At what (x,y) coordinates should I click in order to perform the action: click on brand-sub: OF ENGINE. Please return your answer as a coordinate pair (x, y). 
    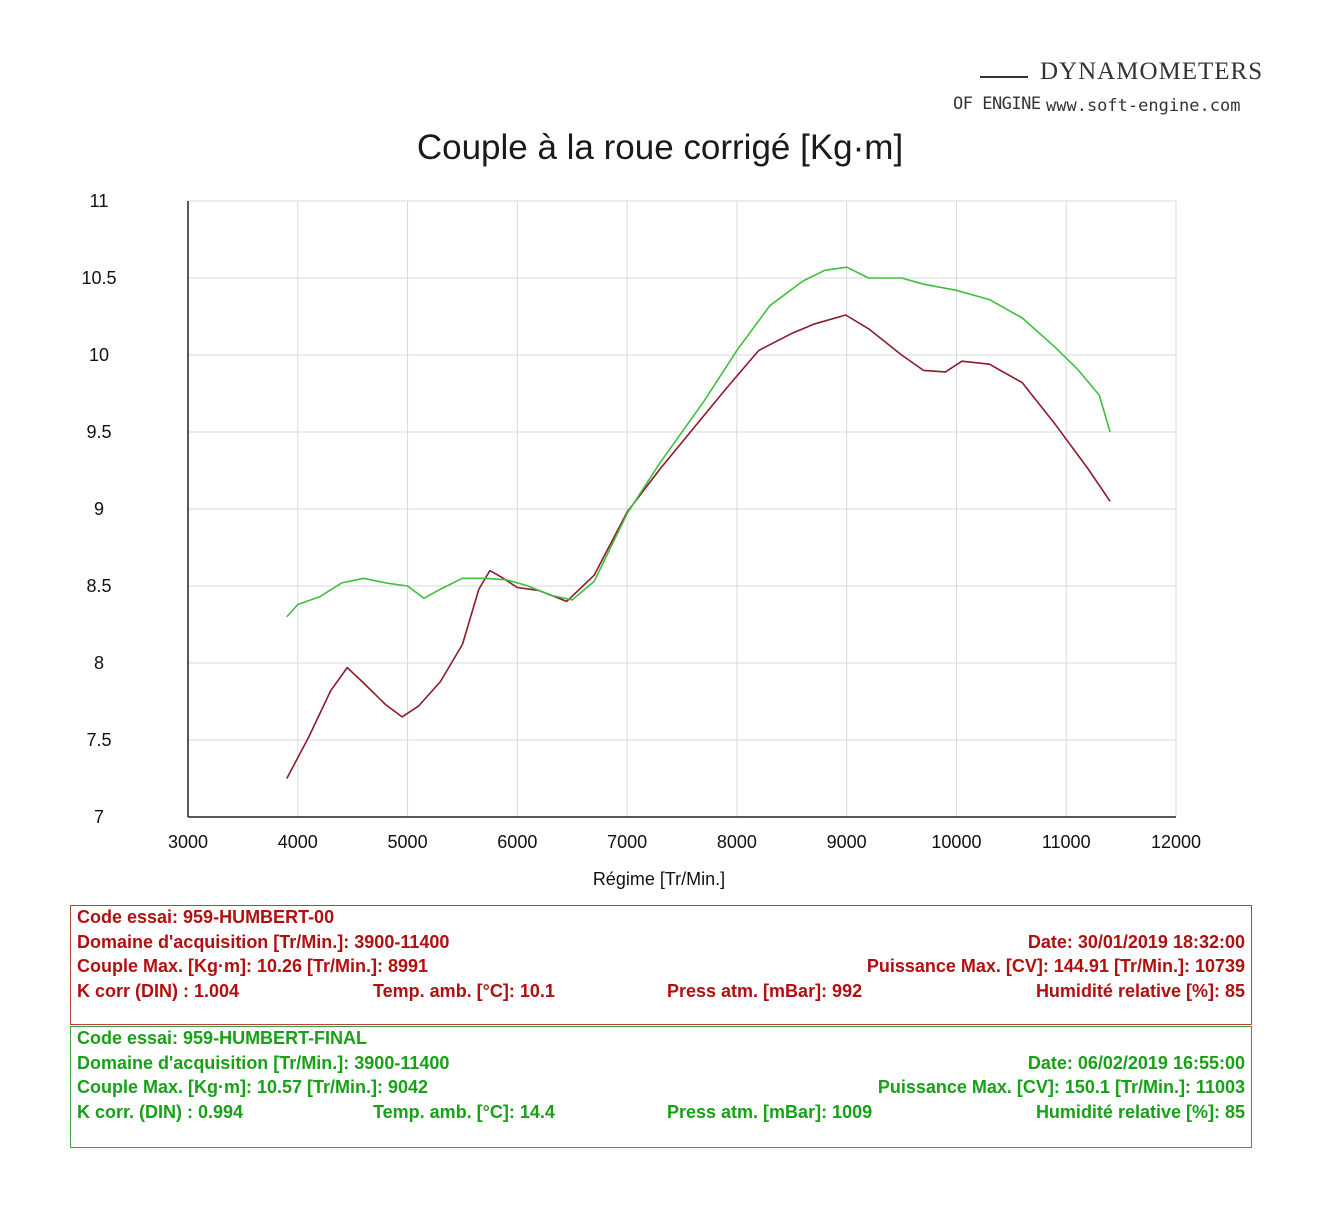
    Looking at the image, I should click on (997, 104).